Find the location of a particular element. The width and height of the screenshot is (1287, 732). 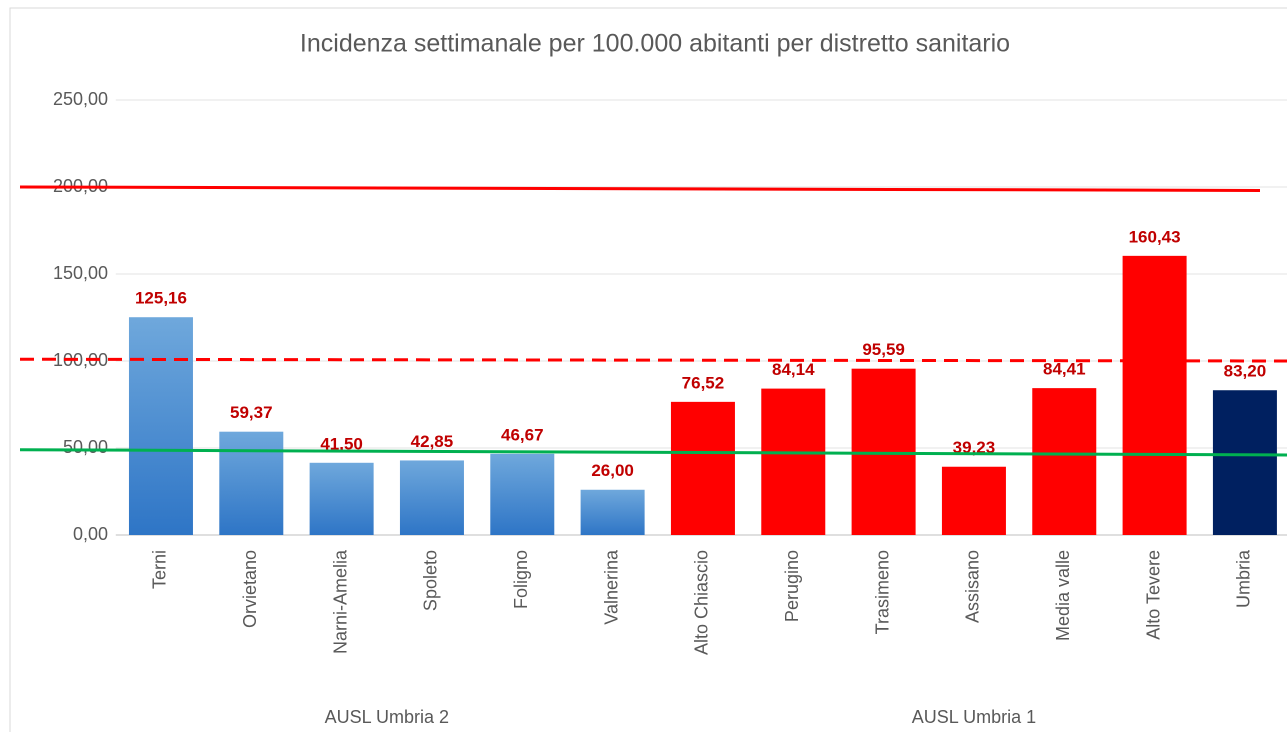

x-tick-label: Foligno is located at coordinates (521, 579).